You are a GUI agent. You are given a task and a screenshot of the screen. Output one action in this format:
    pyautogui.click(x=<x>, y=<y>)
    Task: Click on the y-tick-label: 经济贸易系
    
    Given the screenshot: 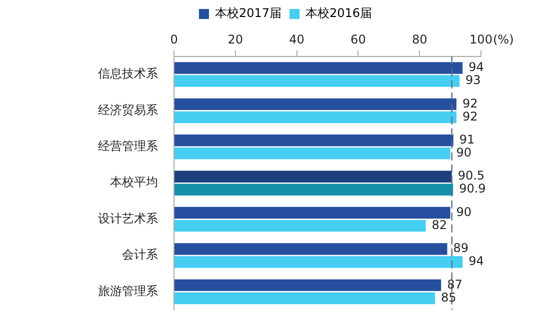 What is the action you would take?
    pyautogui.click(x=128, y=109)
    